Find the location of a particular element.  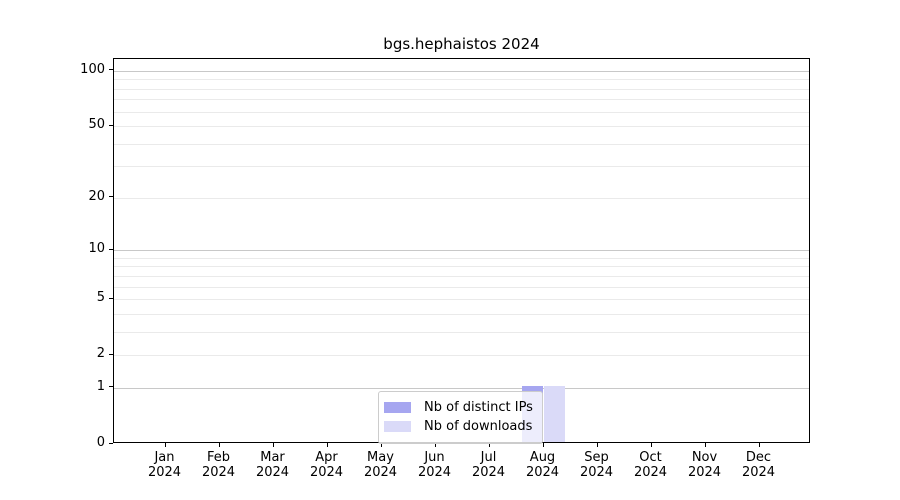

chart-title: bgs.hephaistos 2024 is located at coordinates (461, 44).